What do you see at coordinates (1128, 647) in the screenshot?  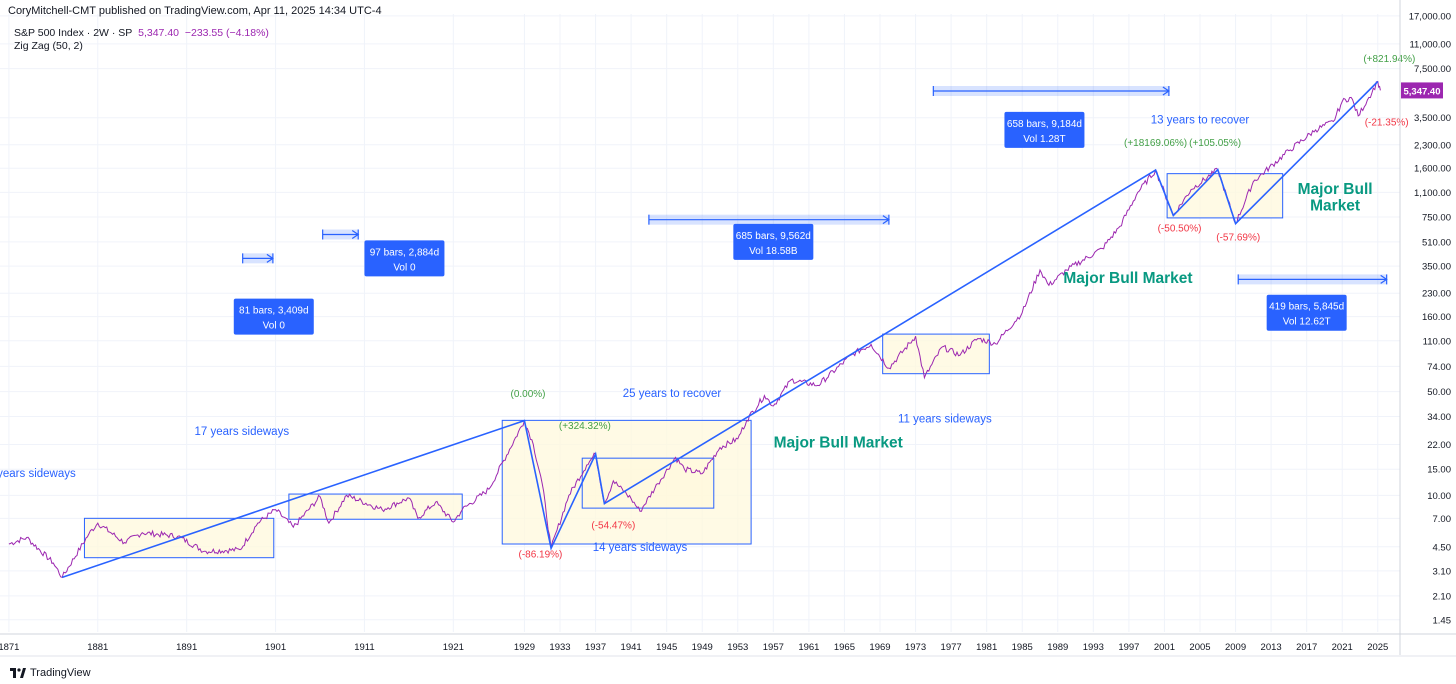 I see `x-tick-label: 1997` at bounding box center [1128, 647].